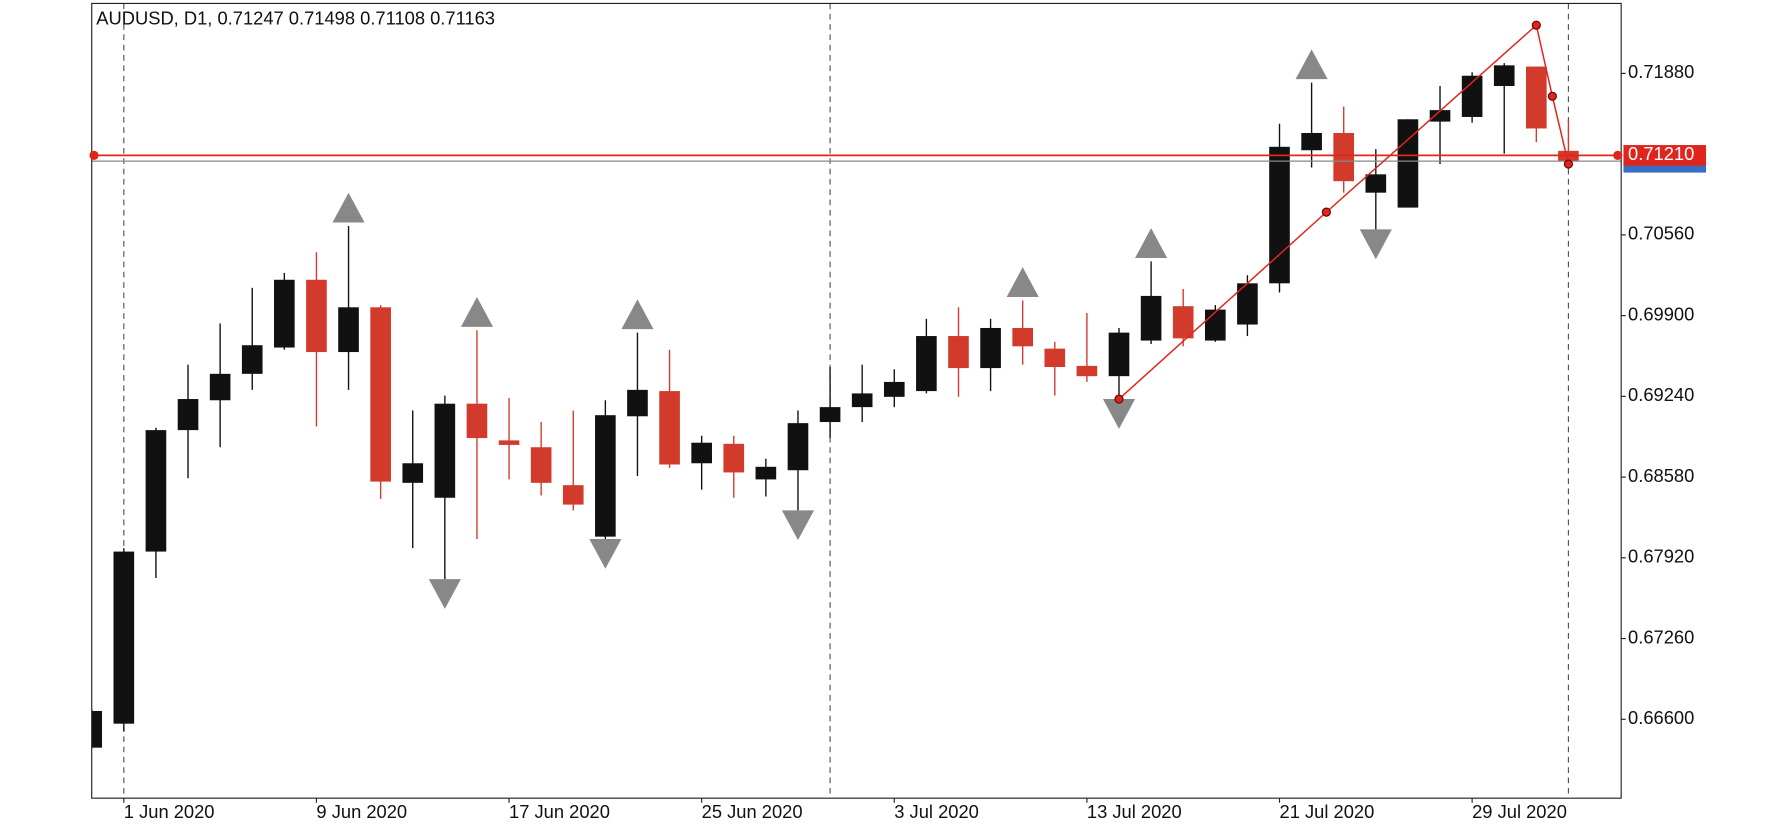 The width and height of the screenshot is (1792, 828). Describe the element at coordinates (559, 811) in the screenshot. I see `x-tick-label: 17 Jun 2020` at that location.